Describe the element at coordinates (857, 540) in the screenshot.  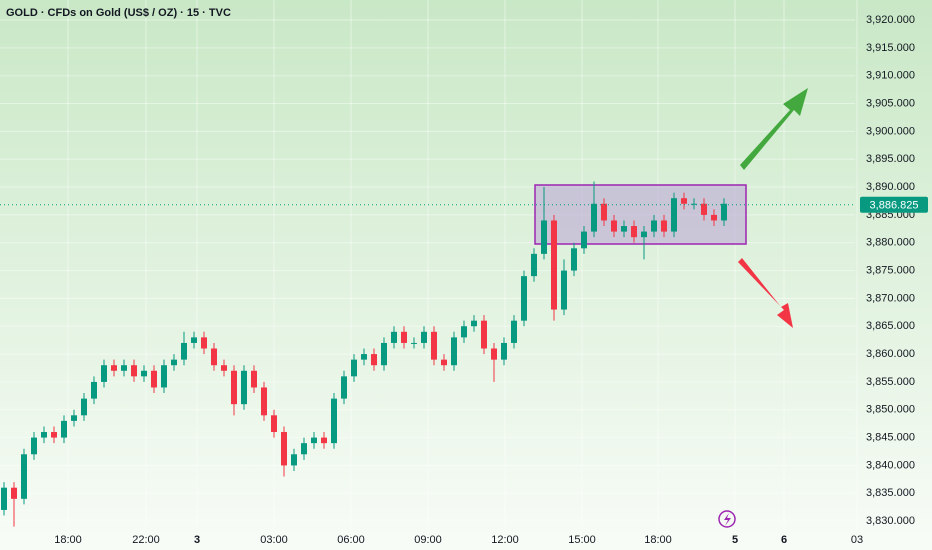
I see `x-tick-label: 03` at that location.